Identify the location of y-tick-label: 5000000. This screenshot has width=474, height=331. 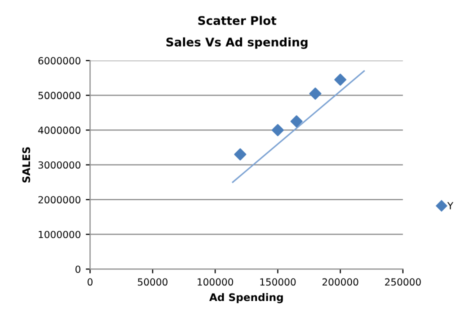
(59, 96).